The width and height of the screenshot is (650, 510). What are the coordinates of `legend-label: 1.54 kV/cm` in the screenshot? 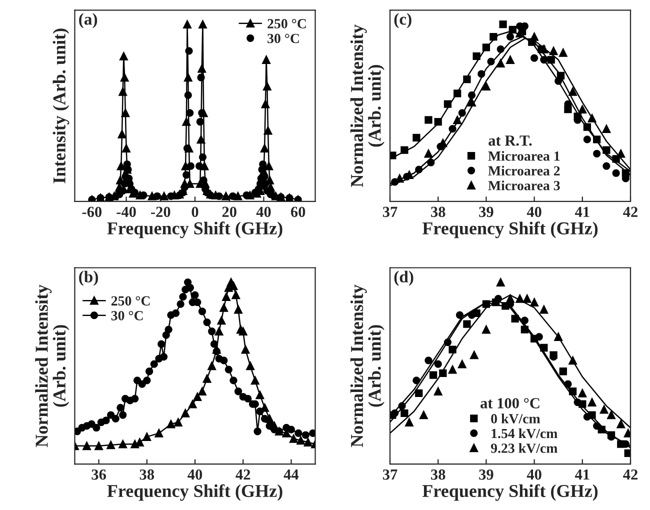 It's located at (525, 433).